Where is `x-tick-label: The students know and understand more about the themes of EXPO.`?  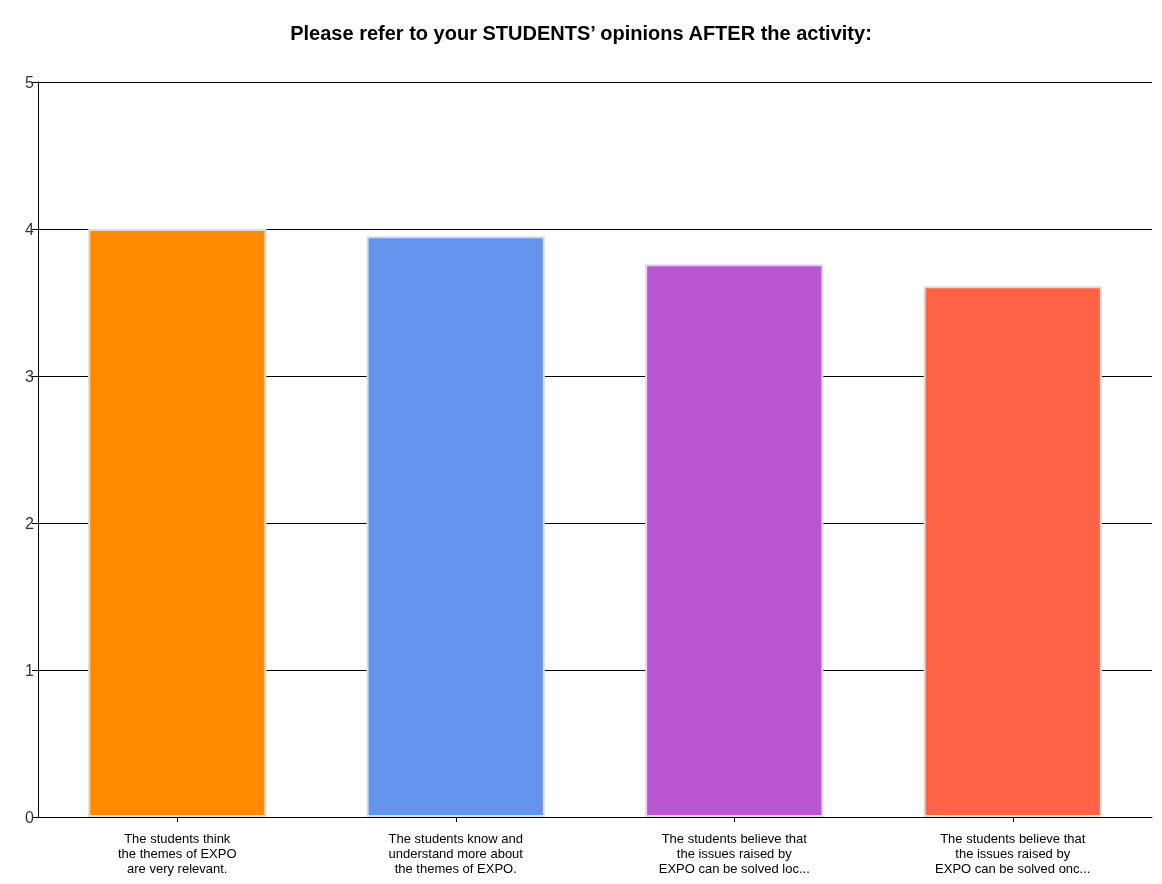
x-tick-label: The students know and understand more about the themes of EXPO. is located at coordinates (456, 853).